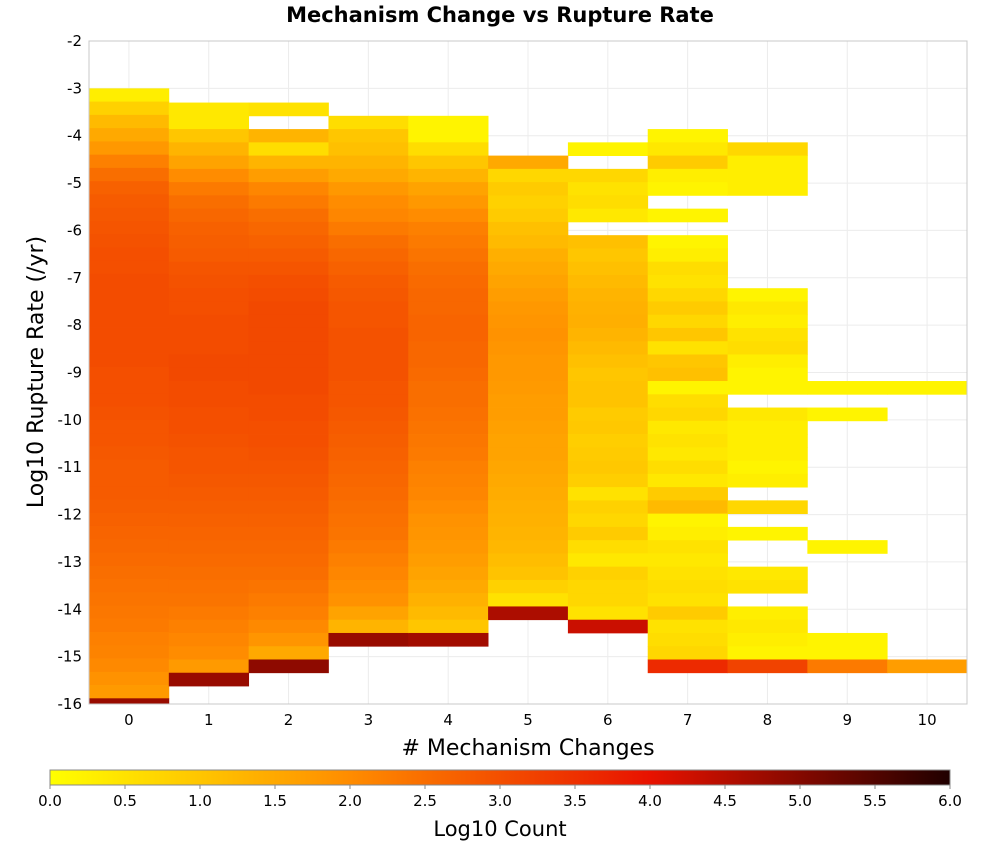 The height and width of the screenshot is (854, 1000). What do you see at coordinates (70, 467) in the screenshot?
I see `y-tick-label: -11` at bounding box center [70, 467].